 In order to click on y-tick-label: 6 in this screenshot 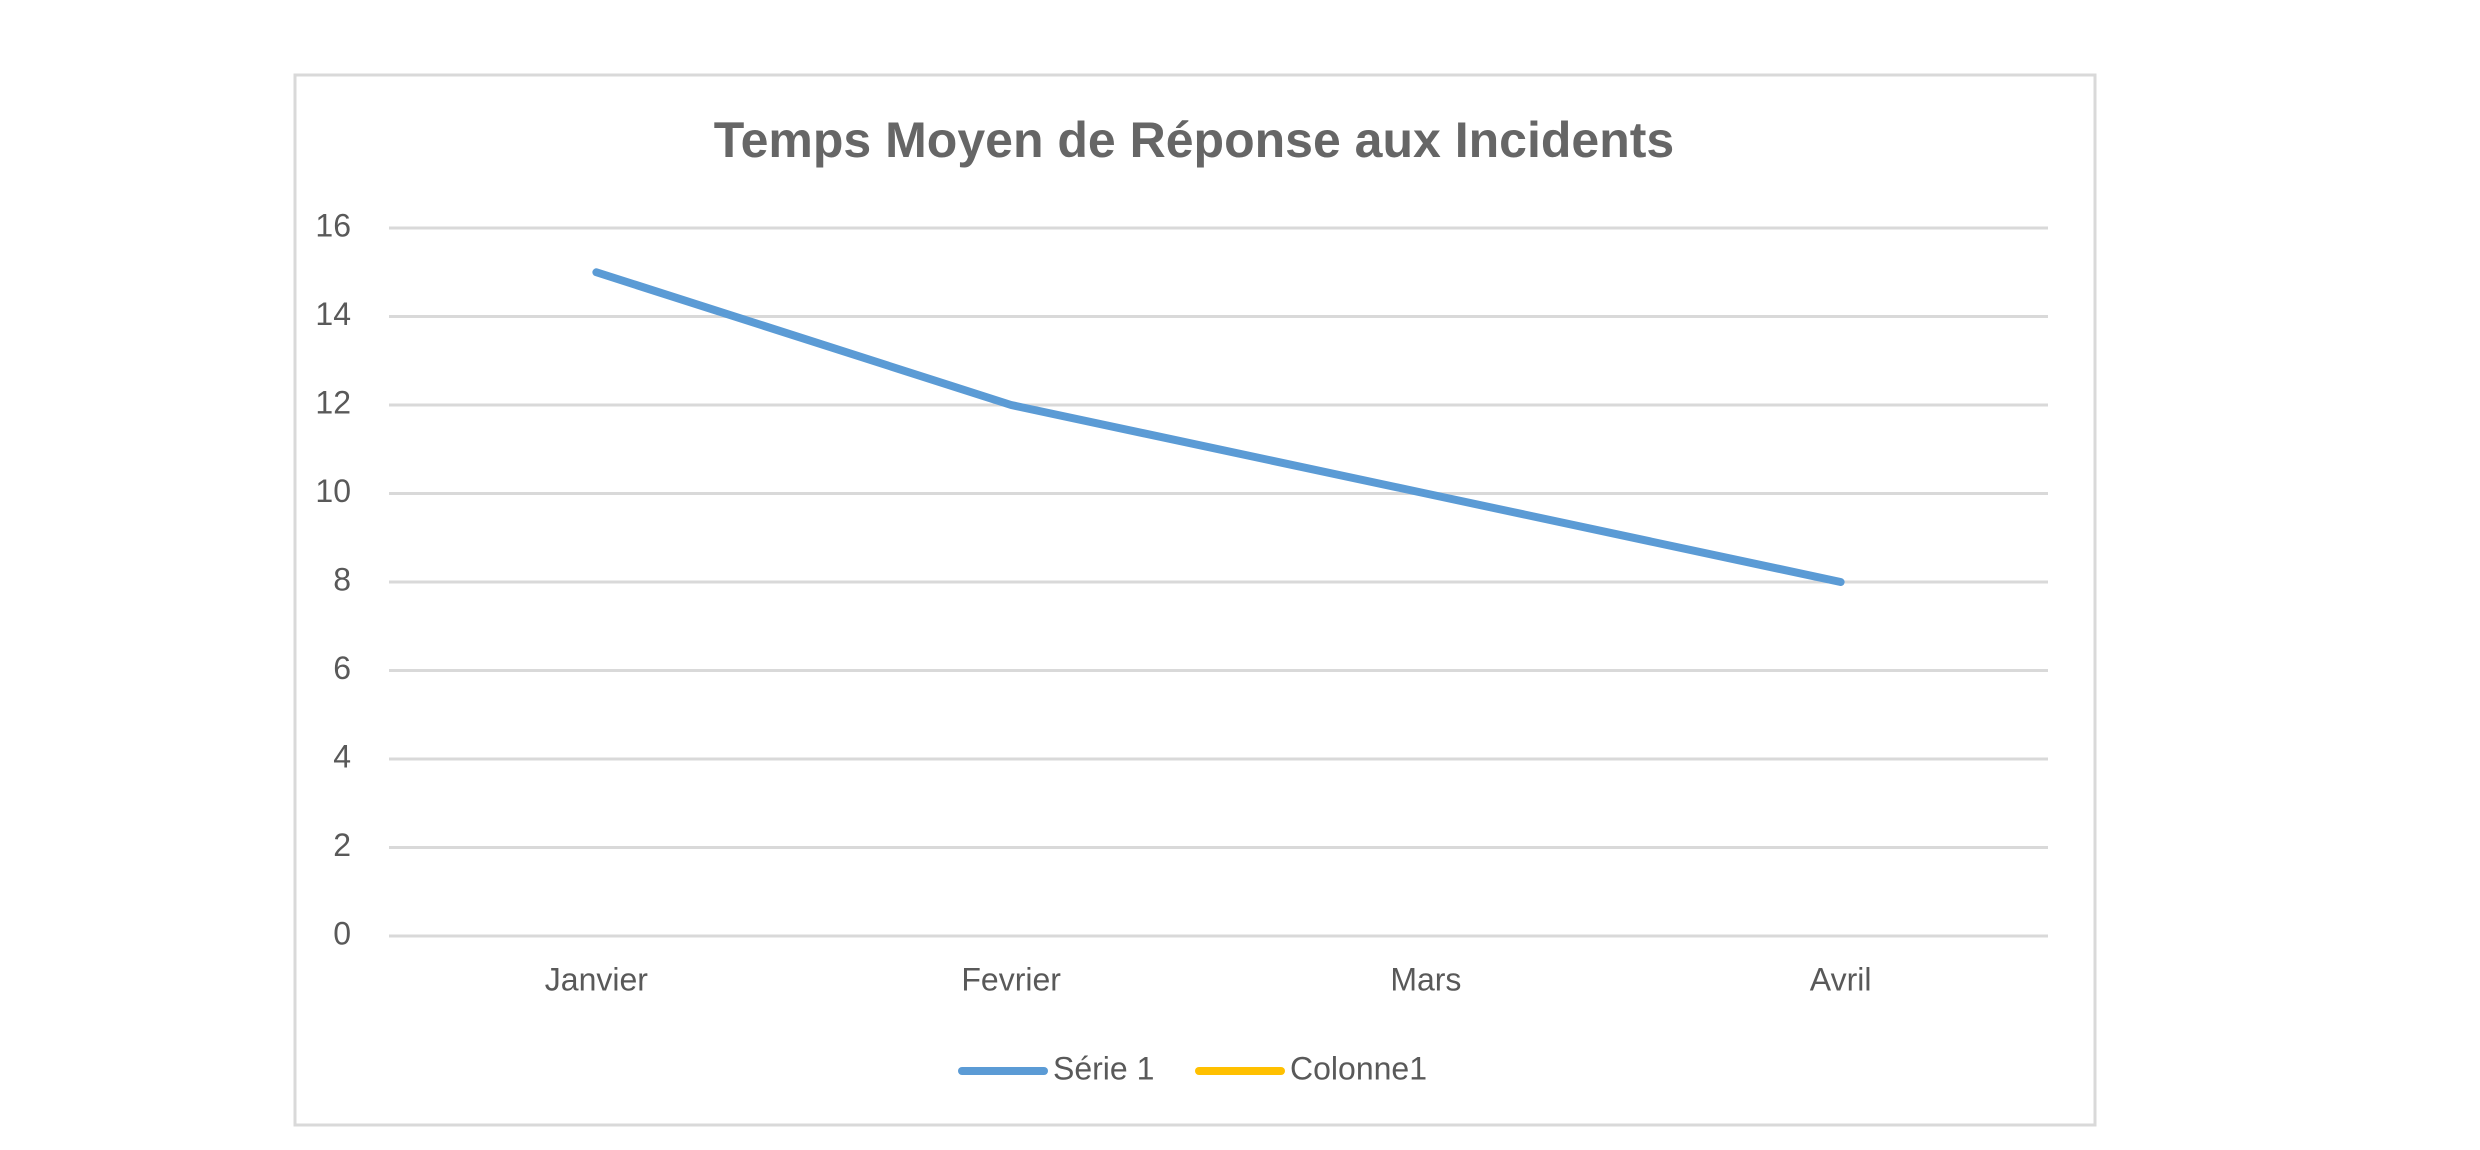, I will do `click(342, 668)`.